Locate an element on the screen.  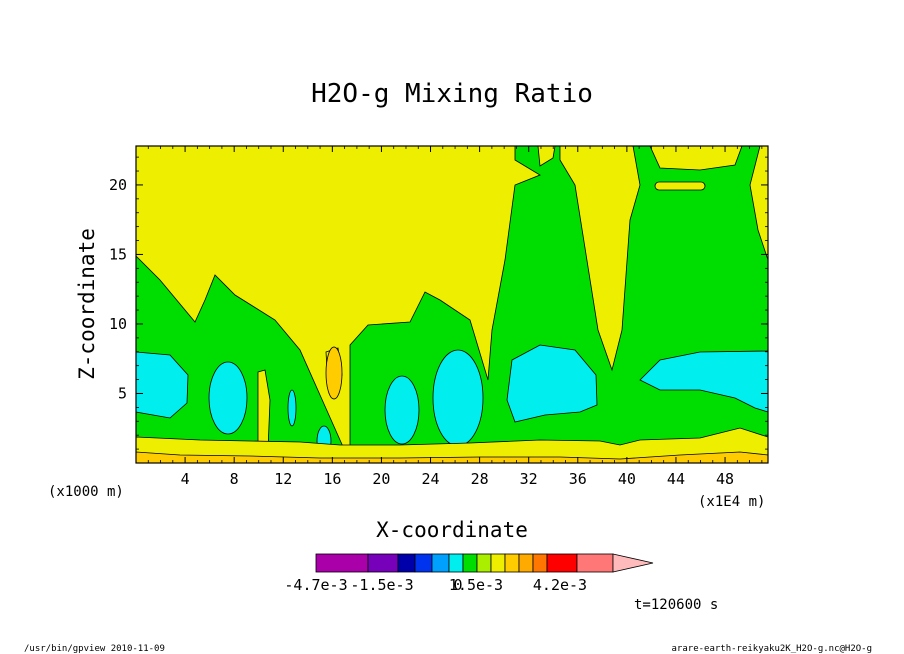
footer-left: /usr/bin/gpview 2010-11-09 is located at coordinates (94, 649).